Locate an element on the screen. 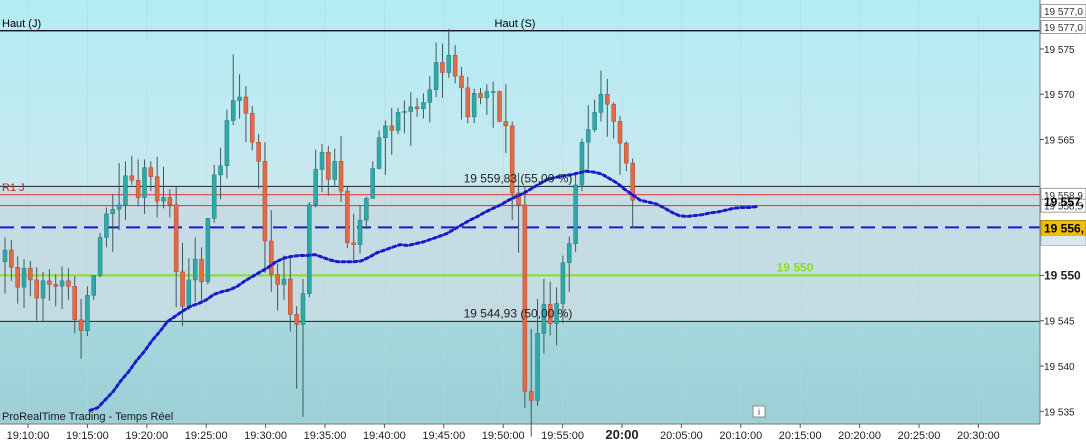  axis-value-label: 19 556, is located at coordinates (1064, 228).